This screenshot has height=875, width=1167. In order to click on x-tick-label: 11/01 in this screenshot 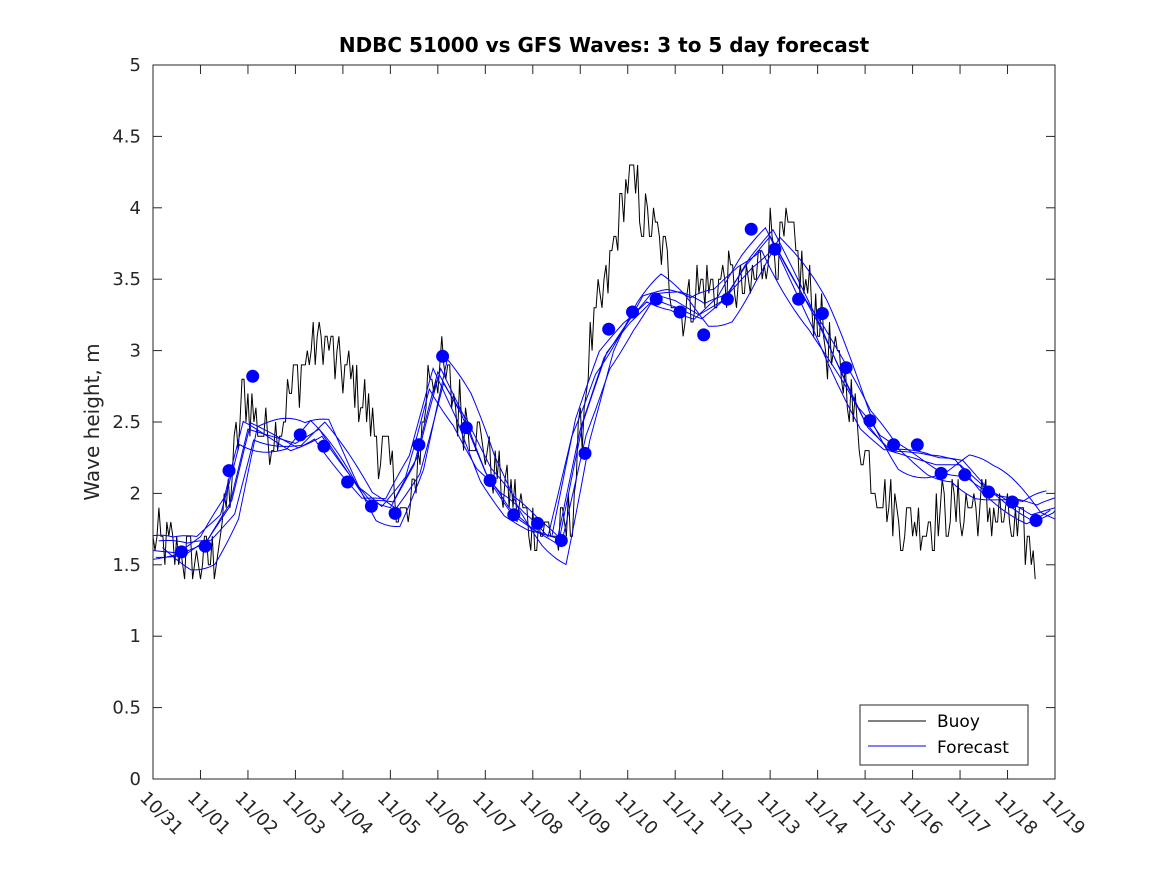, I will do `click(209, 814)`.